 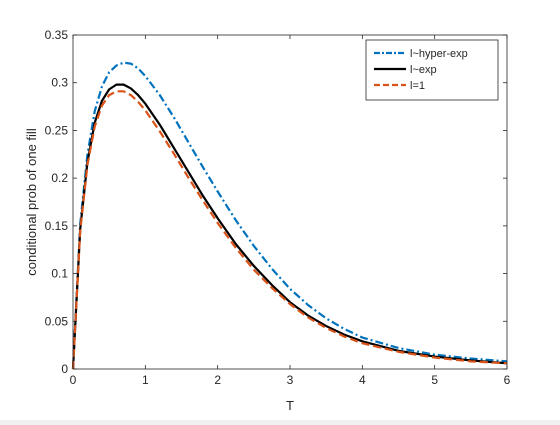 What do you see at coordinates (59, 274) in the screenshot?
I see `y-tick-label: 0.1` at bounding box center [59, 274].